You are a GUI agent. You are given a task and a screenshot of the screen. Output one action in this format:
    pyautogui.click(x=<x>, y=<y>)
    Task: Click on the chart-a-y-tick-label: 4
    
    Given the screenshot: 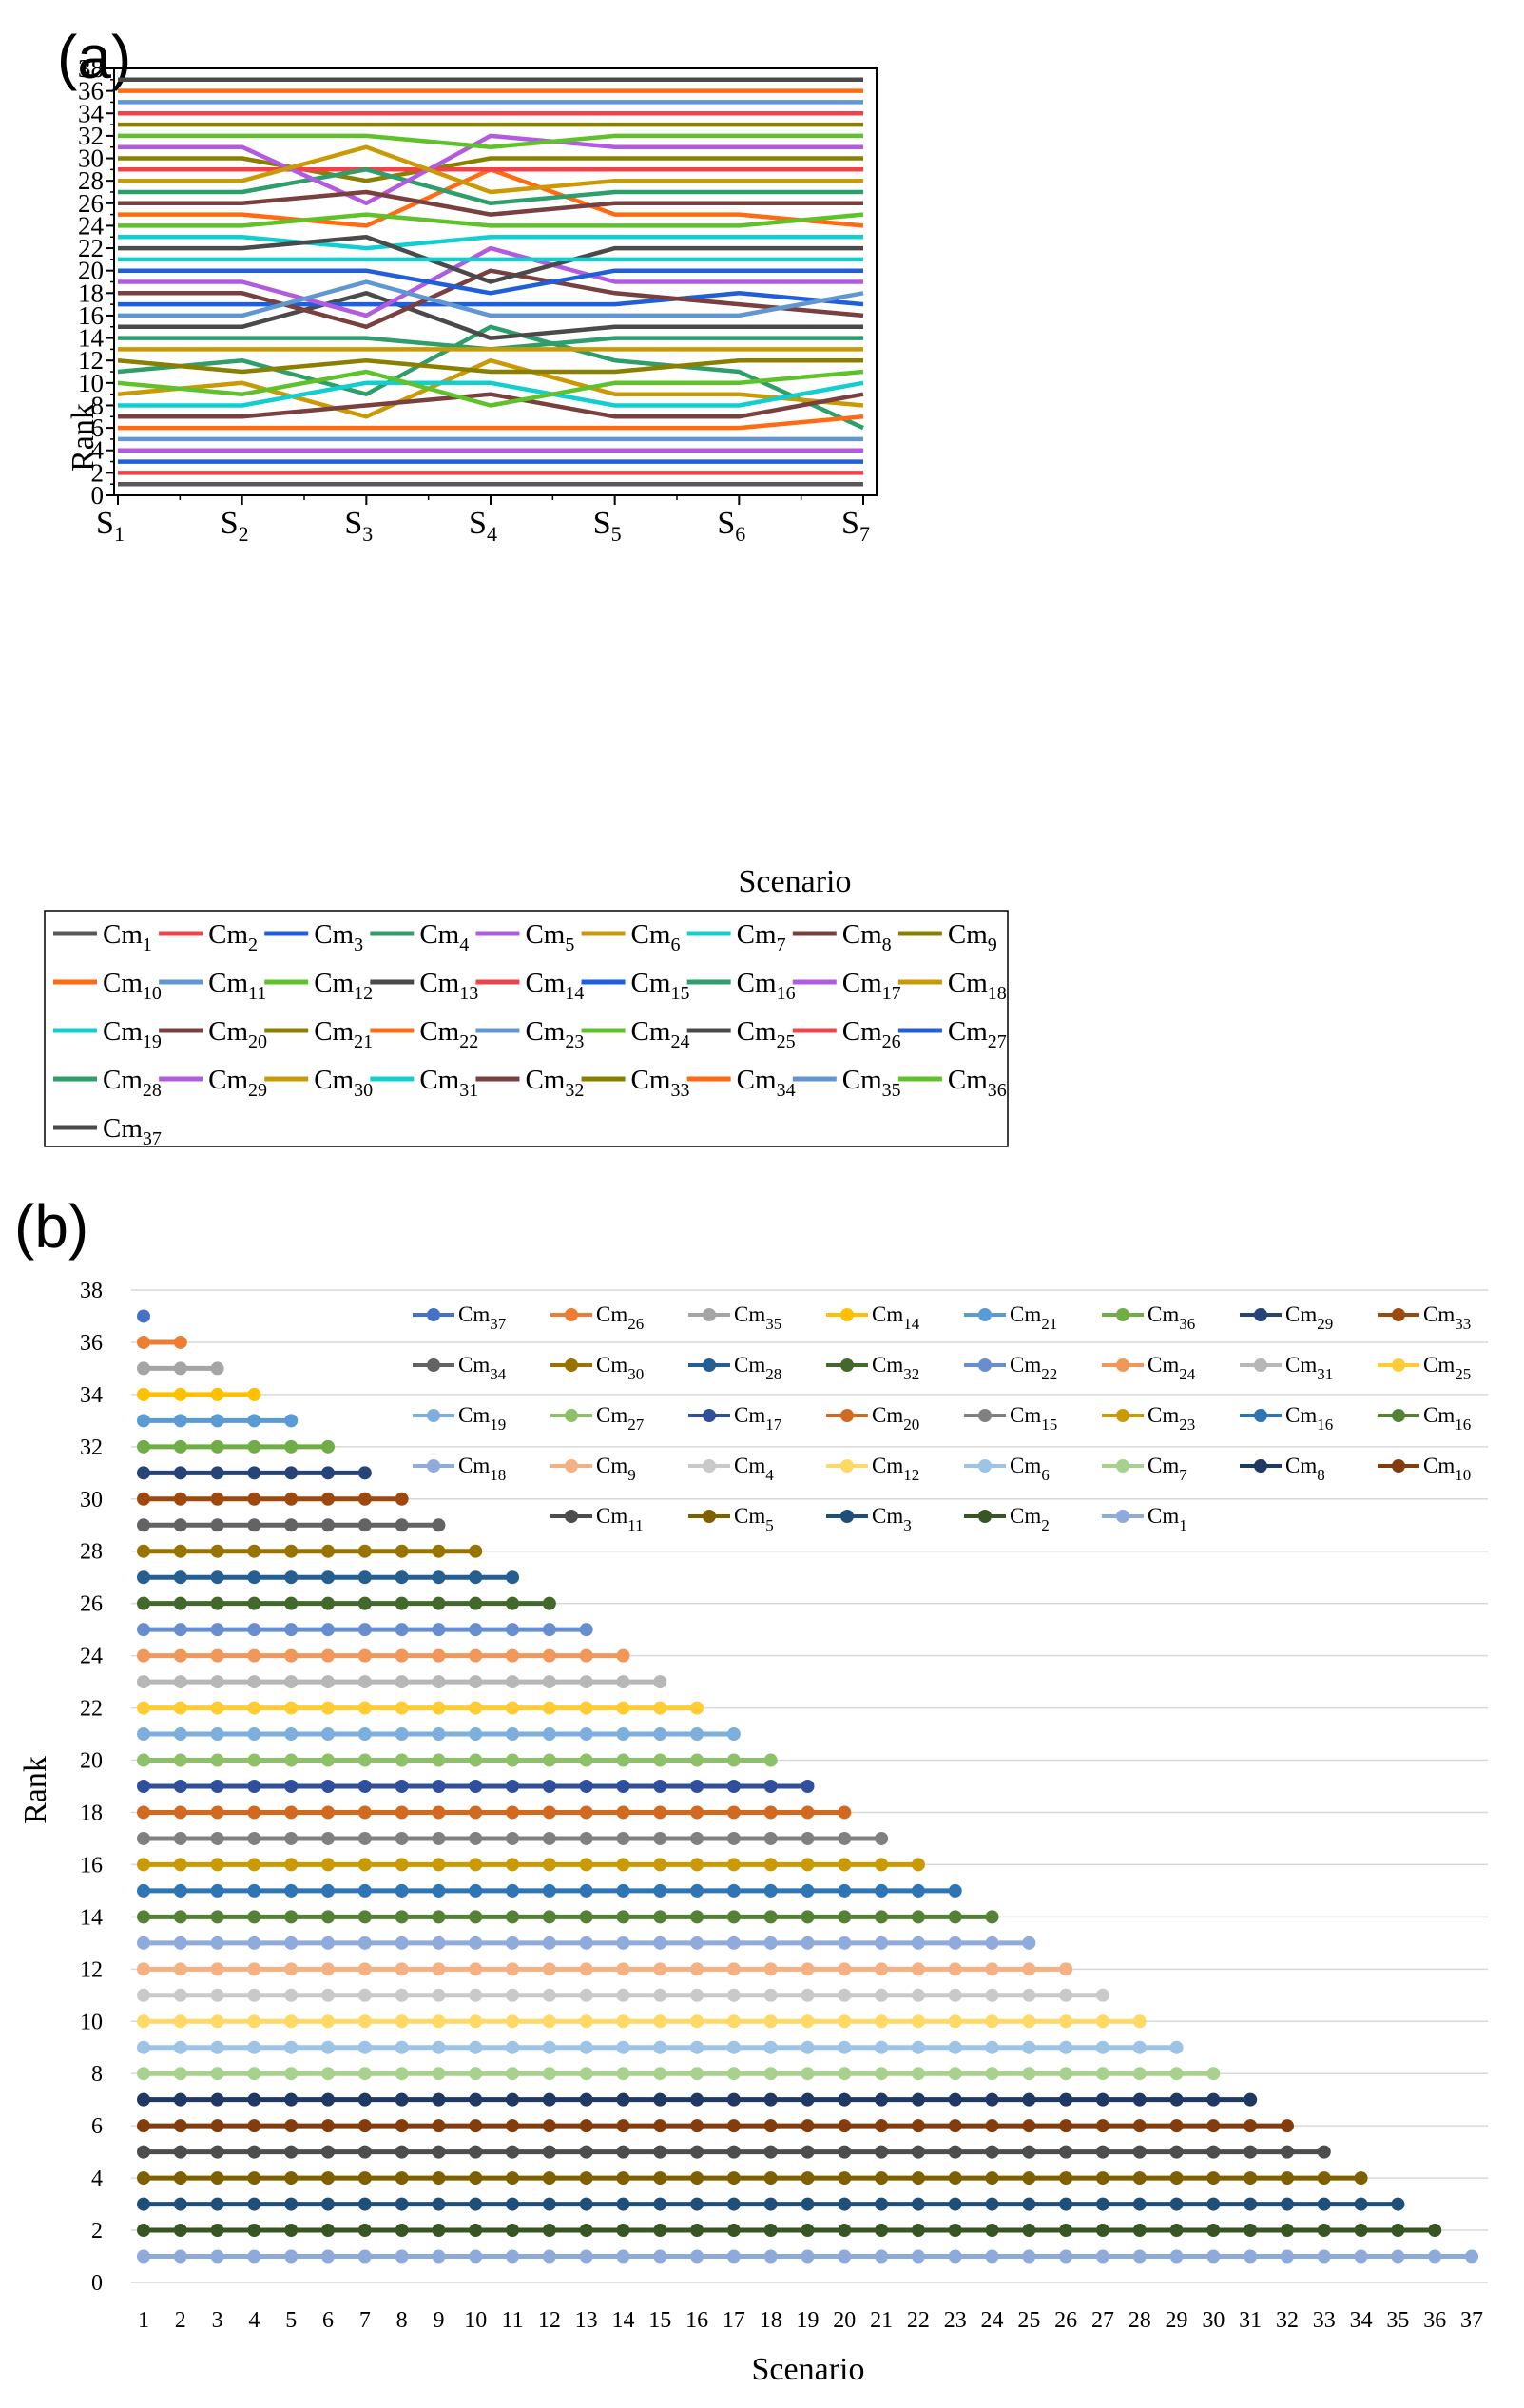 What is the action you would take?
    pyautogui.click(x=98, y=450)
    